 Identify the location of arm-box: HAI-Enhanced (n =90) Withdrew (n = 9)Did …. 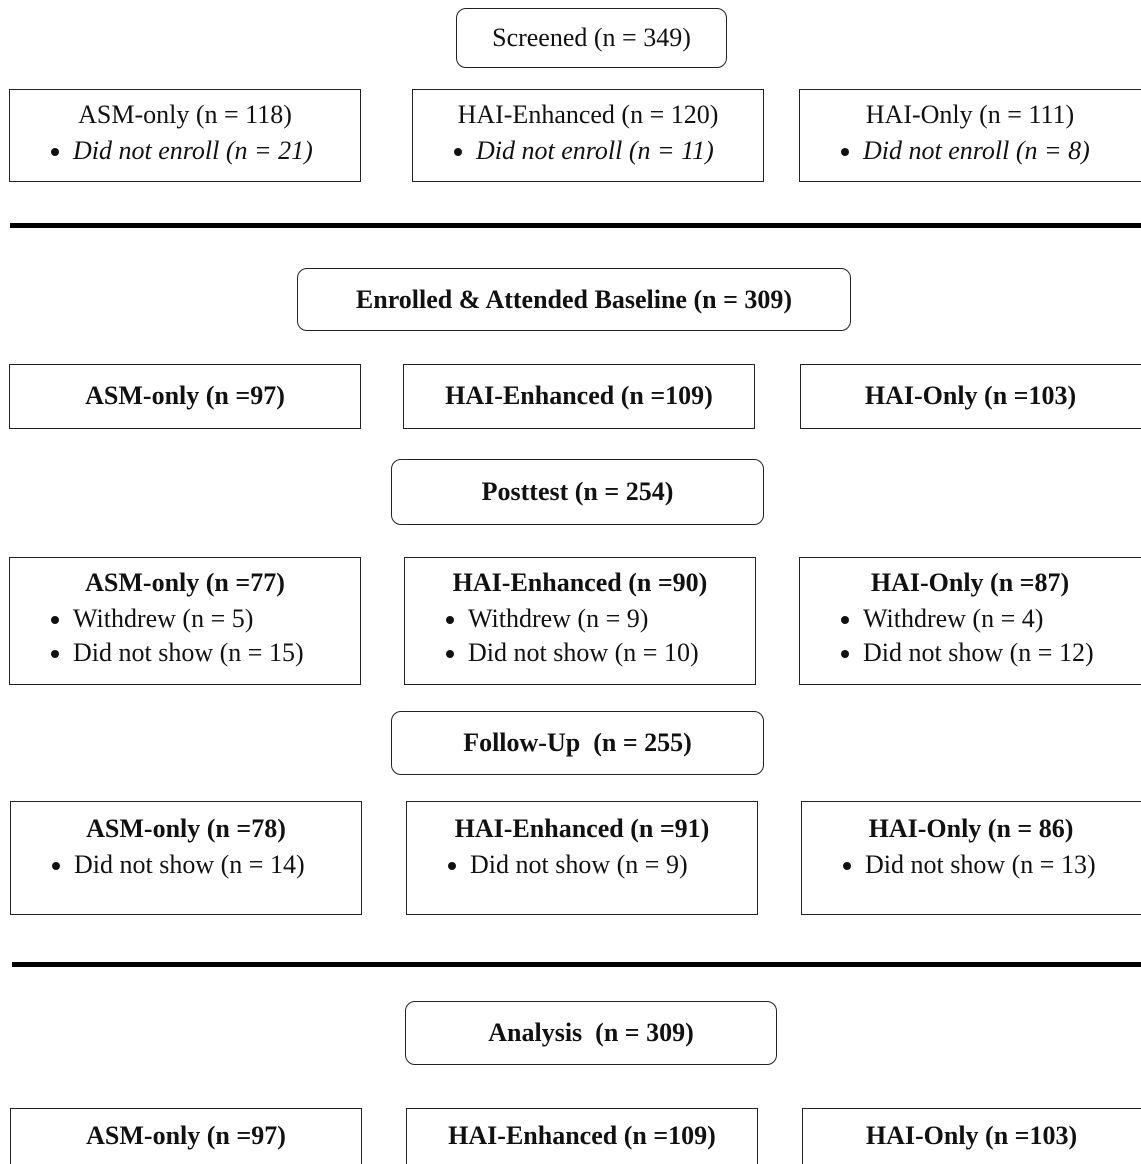
(580, 621).